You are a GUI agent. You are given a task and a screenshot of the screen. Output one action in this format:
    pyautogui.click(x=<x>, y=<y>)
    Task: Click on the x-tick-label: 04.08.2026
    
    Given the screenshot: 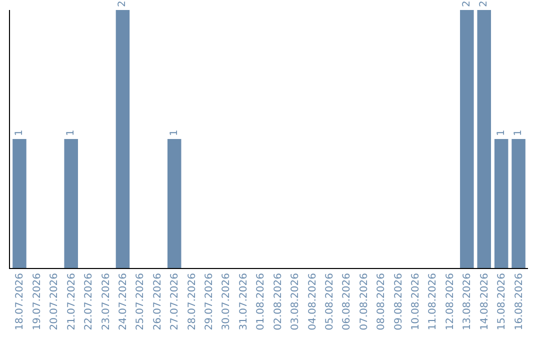 What is the action you would take?
    pyautogui.click(x=312, y=301)
    